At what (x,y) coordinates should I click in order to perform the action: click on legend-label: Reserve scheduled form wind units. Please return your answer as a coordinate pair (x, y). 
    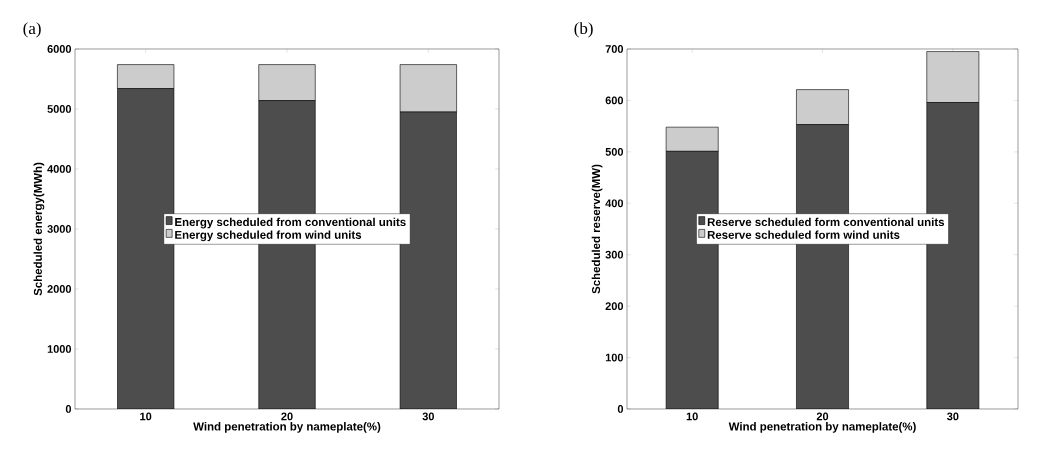
    Looking at the image, I should click on (803, 234).